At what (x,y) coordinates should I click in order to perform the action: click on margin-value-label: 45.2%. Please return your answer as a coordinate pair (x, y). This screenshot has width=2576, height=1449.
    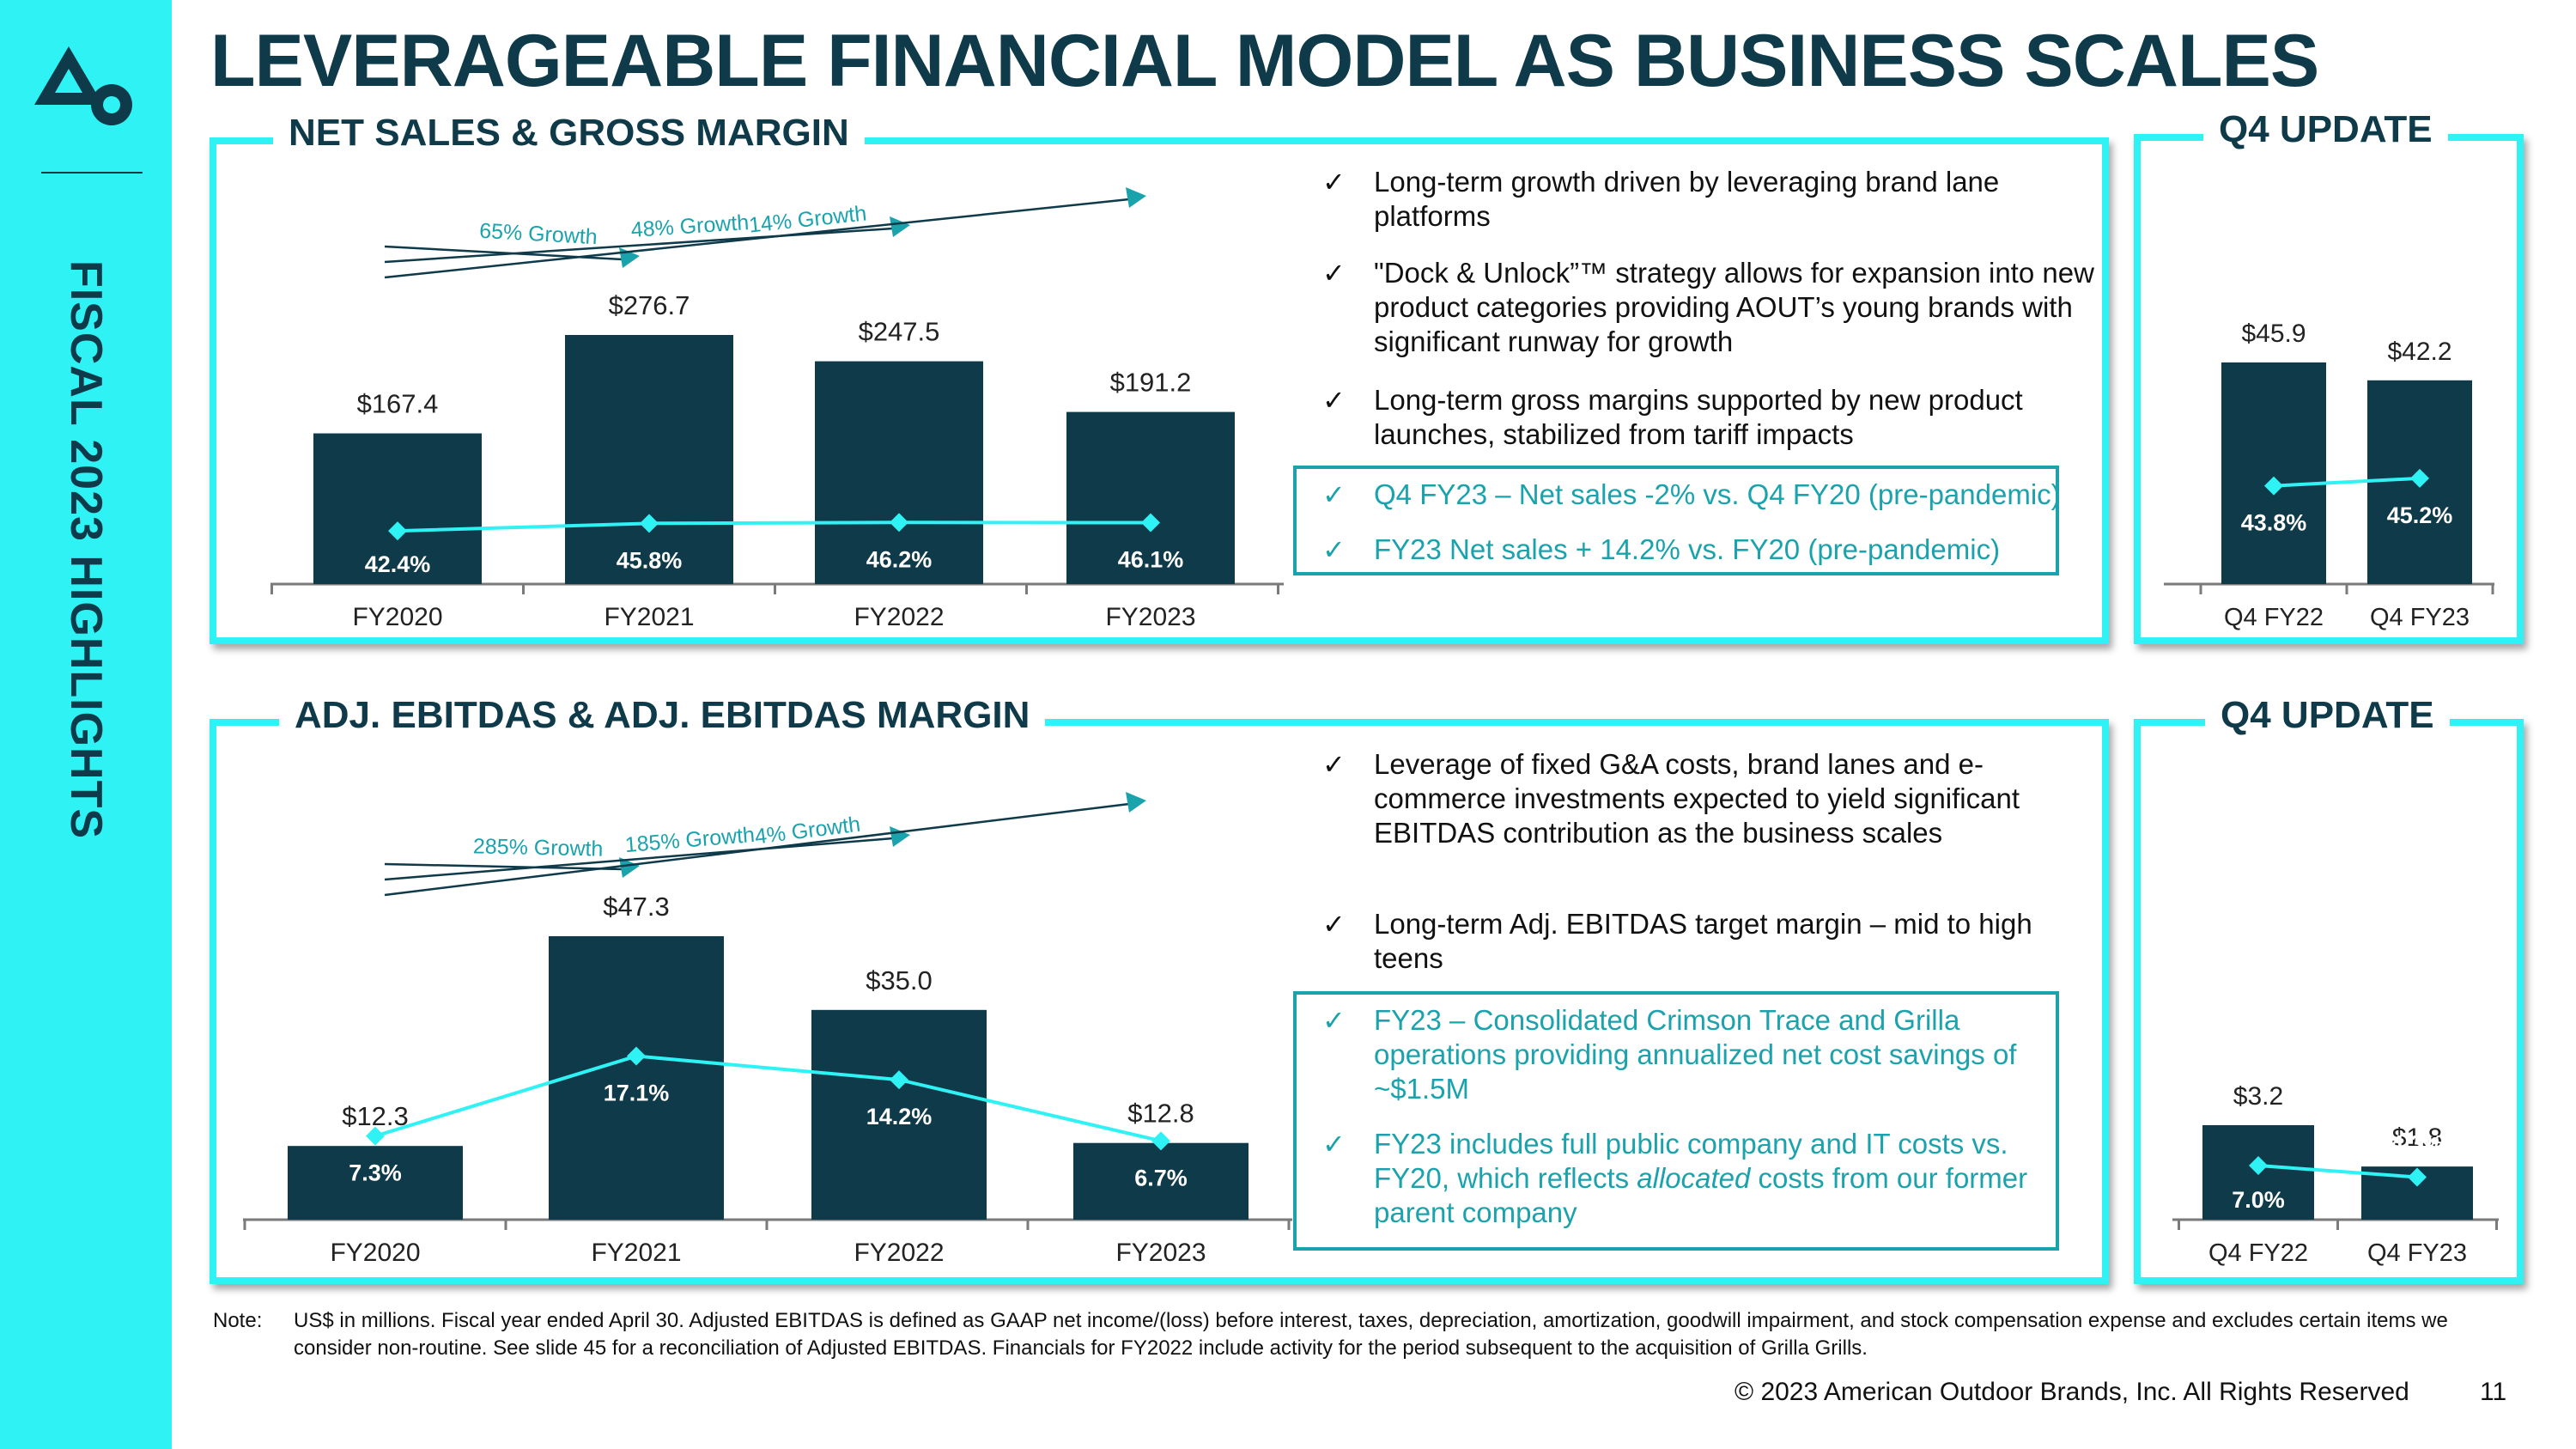
    Looking at the image, I should click on (2420, 515).